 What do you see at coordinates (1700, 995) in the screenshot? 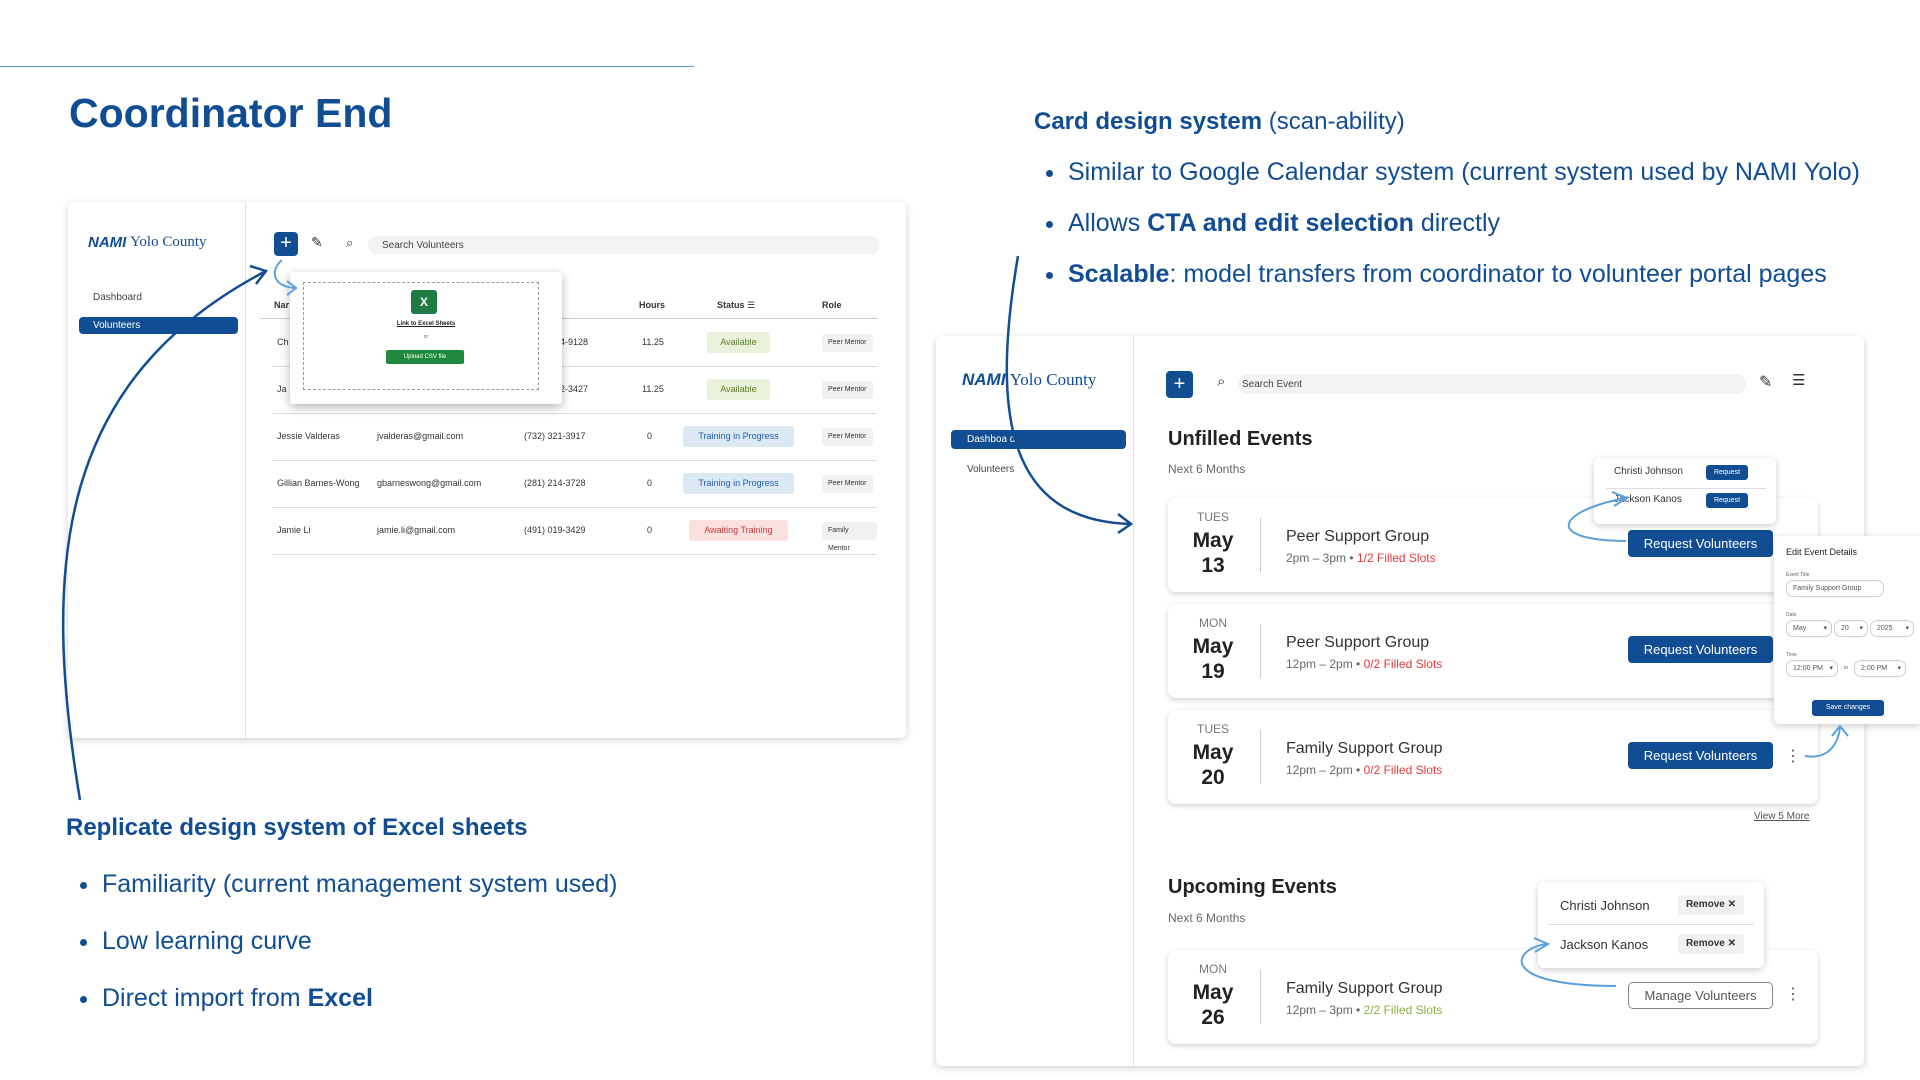
I see `manage-volunteers-button: Manage Volunteers` at bounding box center [1700, 995].